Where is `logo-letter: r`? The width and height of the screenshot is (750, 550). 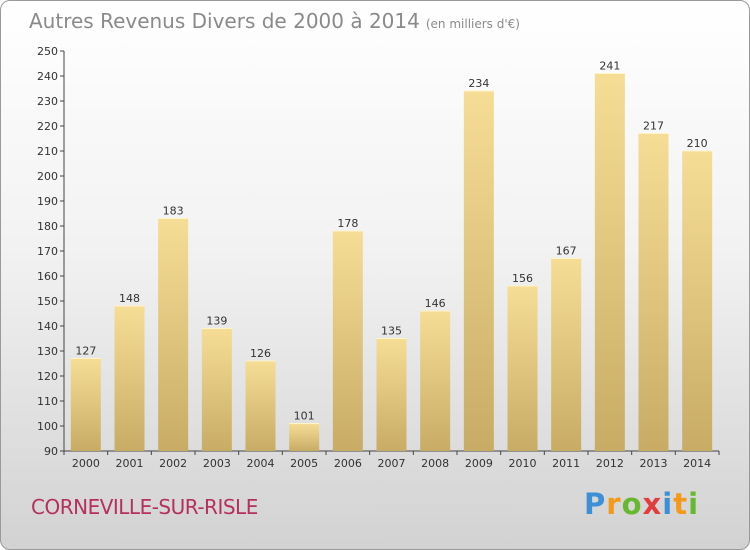 logo-letter: r is located at coordinates (614, 504).